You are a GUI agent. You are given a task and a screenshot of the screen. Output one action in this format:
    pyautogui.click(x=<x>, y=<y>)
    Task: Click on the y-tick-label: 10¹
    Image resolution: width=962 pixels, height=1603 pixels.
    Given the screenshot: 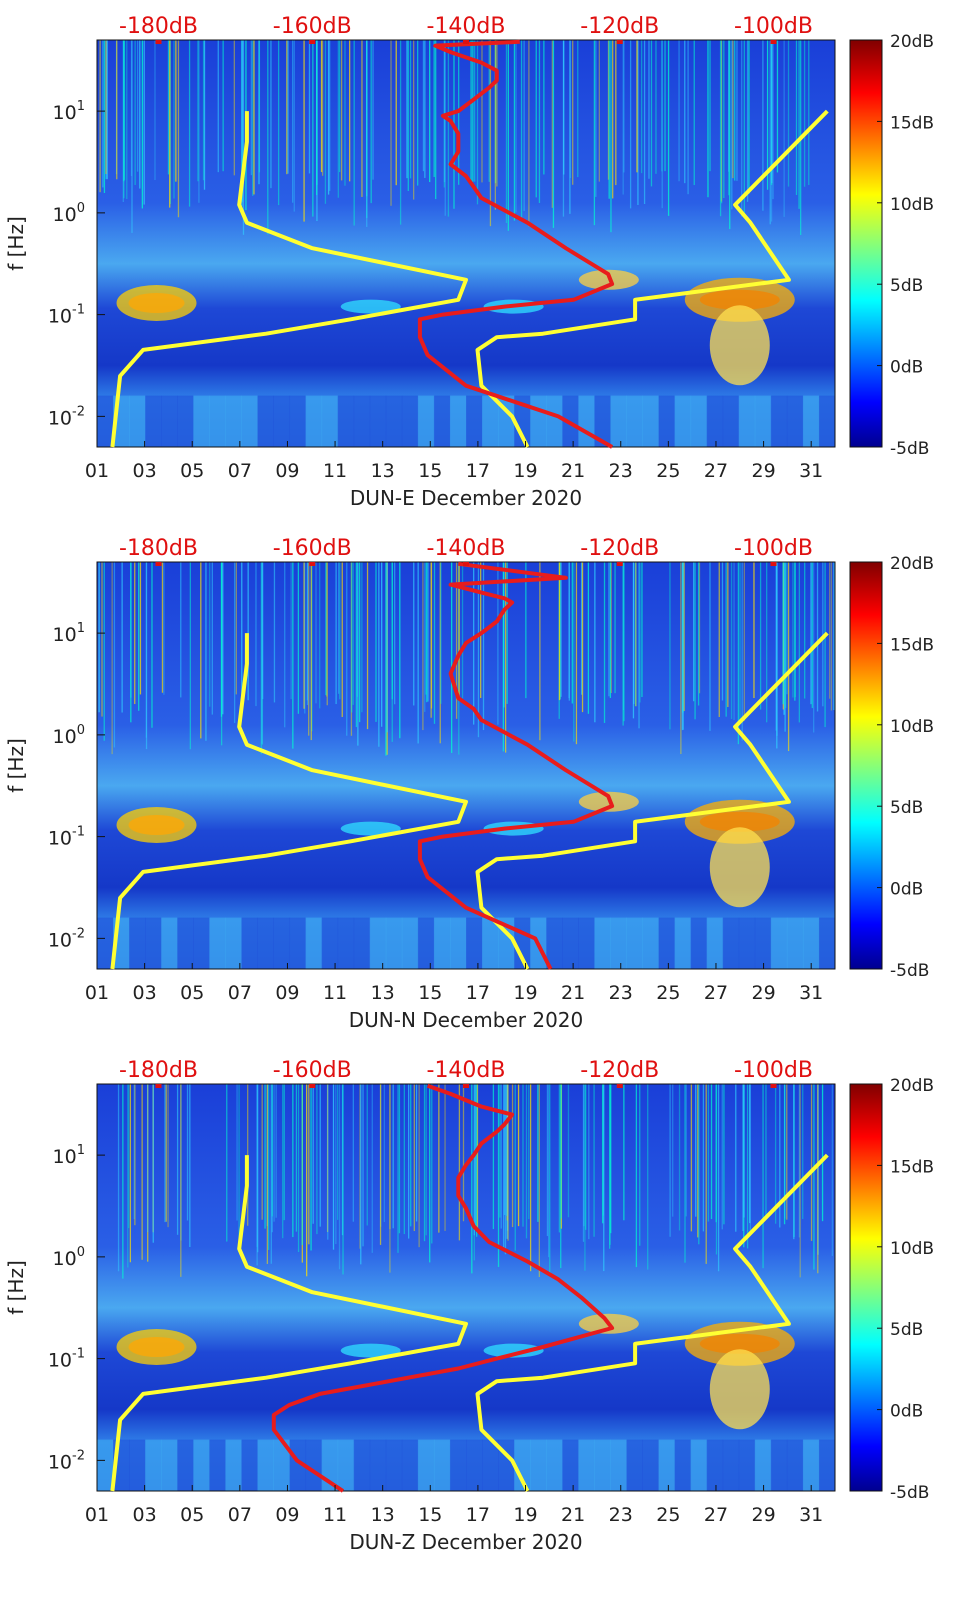 What is the action you would take?
    pyautogui.click(x=69, y=1155)
    